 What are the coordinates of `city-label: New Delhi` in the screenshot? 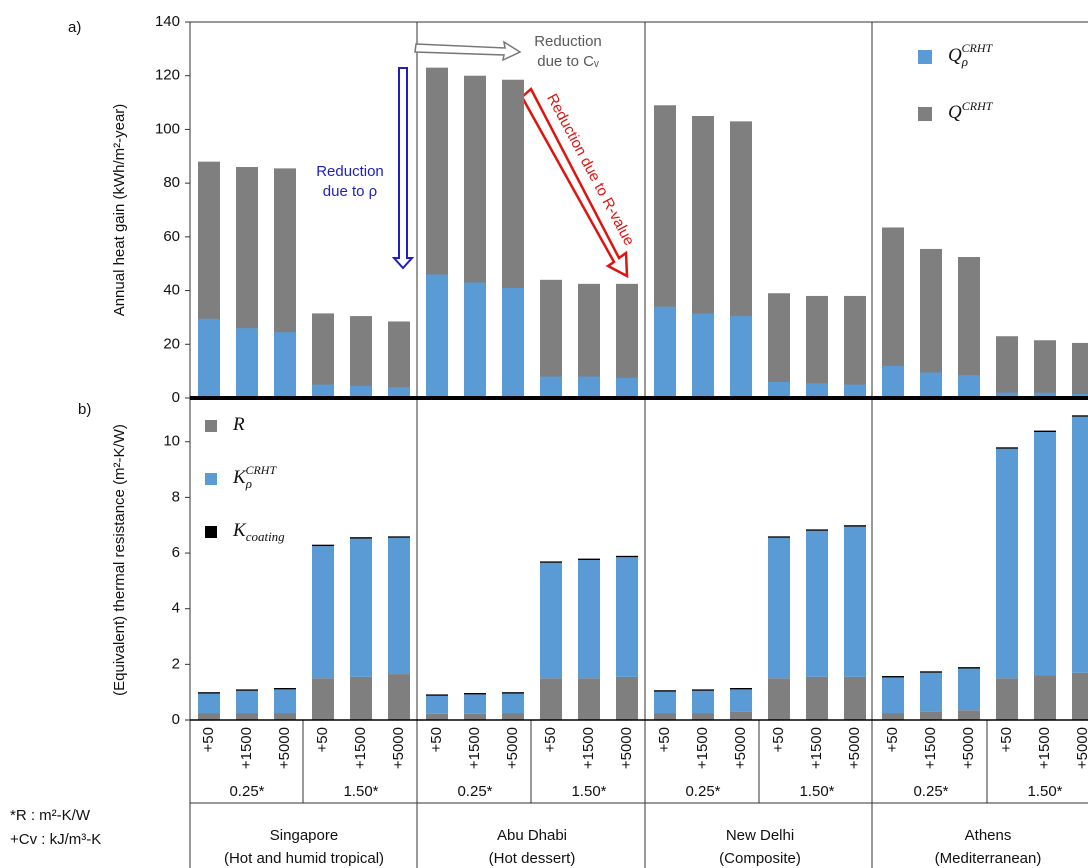 It's located at (760, 835).